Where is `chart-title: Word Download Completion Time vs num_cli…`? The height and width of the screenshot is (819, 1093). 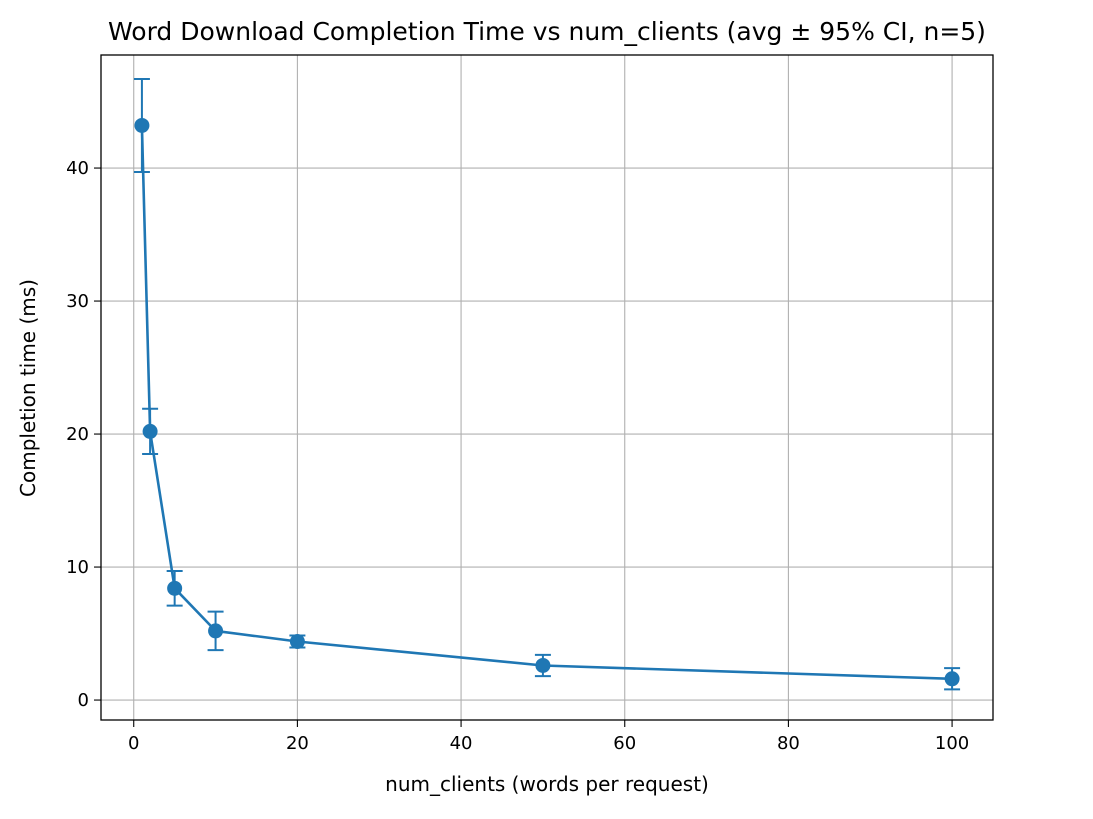
chart-title: Word Download Completion Time vs num_cli… is located at coordinates (547, 31).